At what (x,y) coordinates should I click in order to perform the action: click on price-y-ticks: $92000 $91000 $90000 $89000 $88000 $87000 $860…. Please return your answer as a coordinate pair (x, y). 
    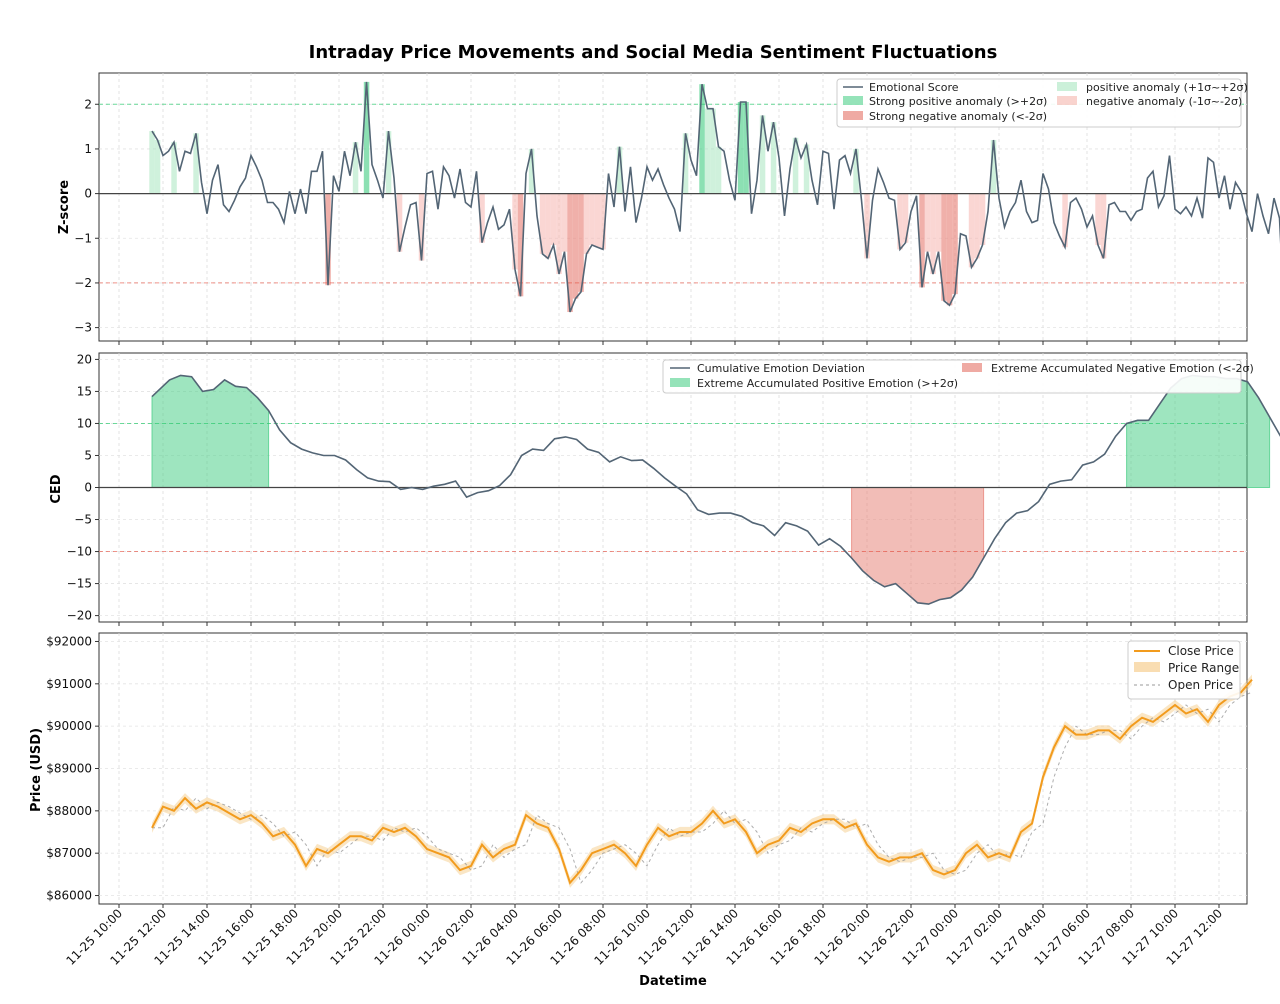
    Looking at the image, I should click on (72, 768).